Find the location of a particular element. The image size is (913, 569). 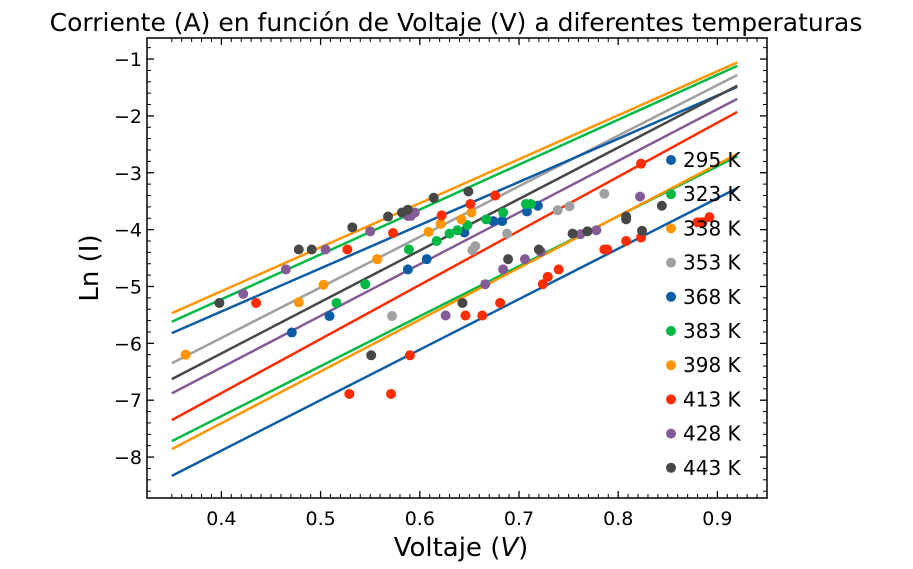

x-tick-label: 0.7 is located at coordinates (519, 519).